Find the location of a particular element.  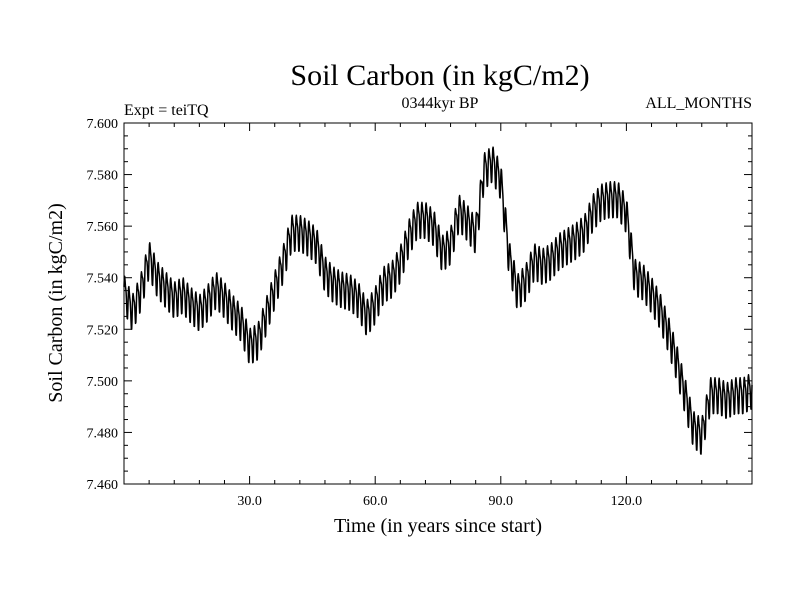

x-axis-label: Time (in years since start) is located at coordinates (438, 526).